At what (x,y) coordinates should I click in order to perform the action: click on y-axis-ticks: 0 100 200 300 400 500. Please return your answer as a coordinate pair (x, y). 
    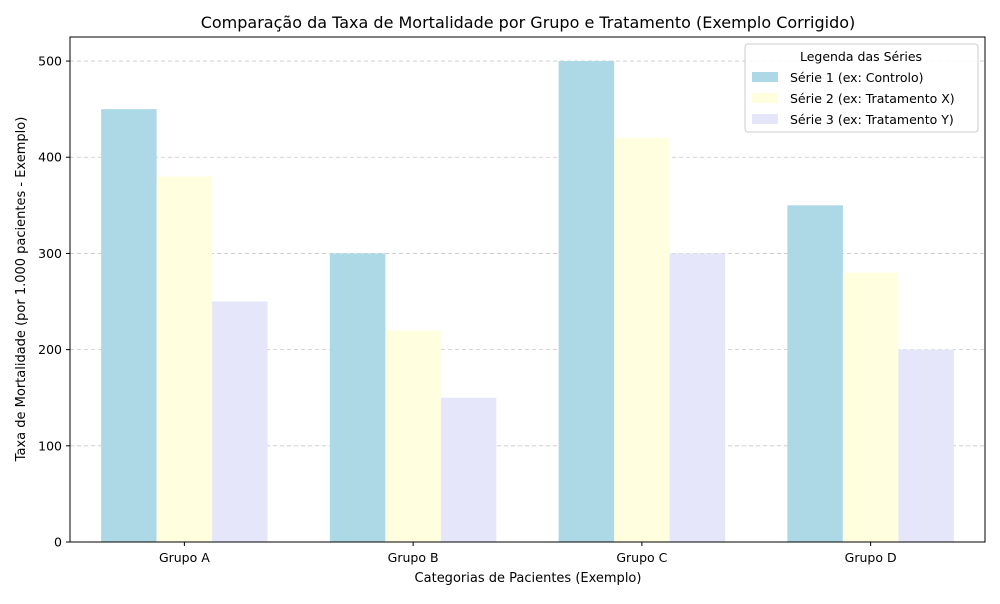
    Looking at the image, I should click on (54, 302).